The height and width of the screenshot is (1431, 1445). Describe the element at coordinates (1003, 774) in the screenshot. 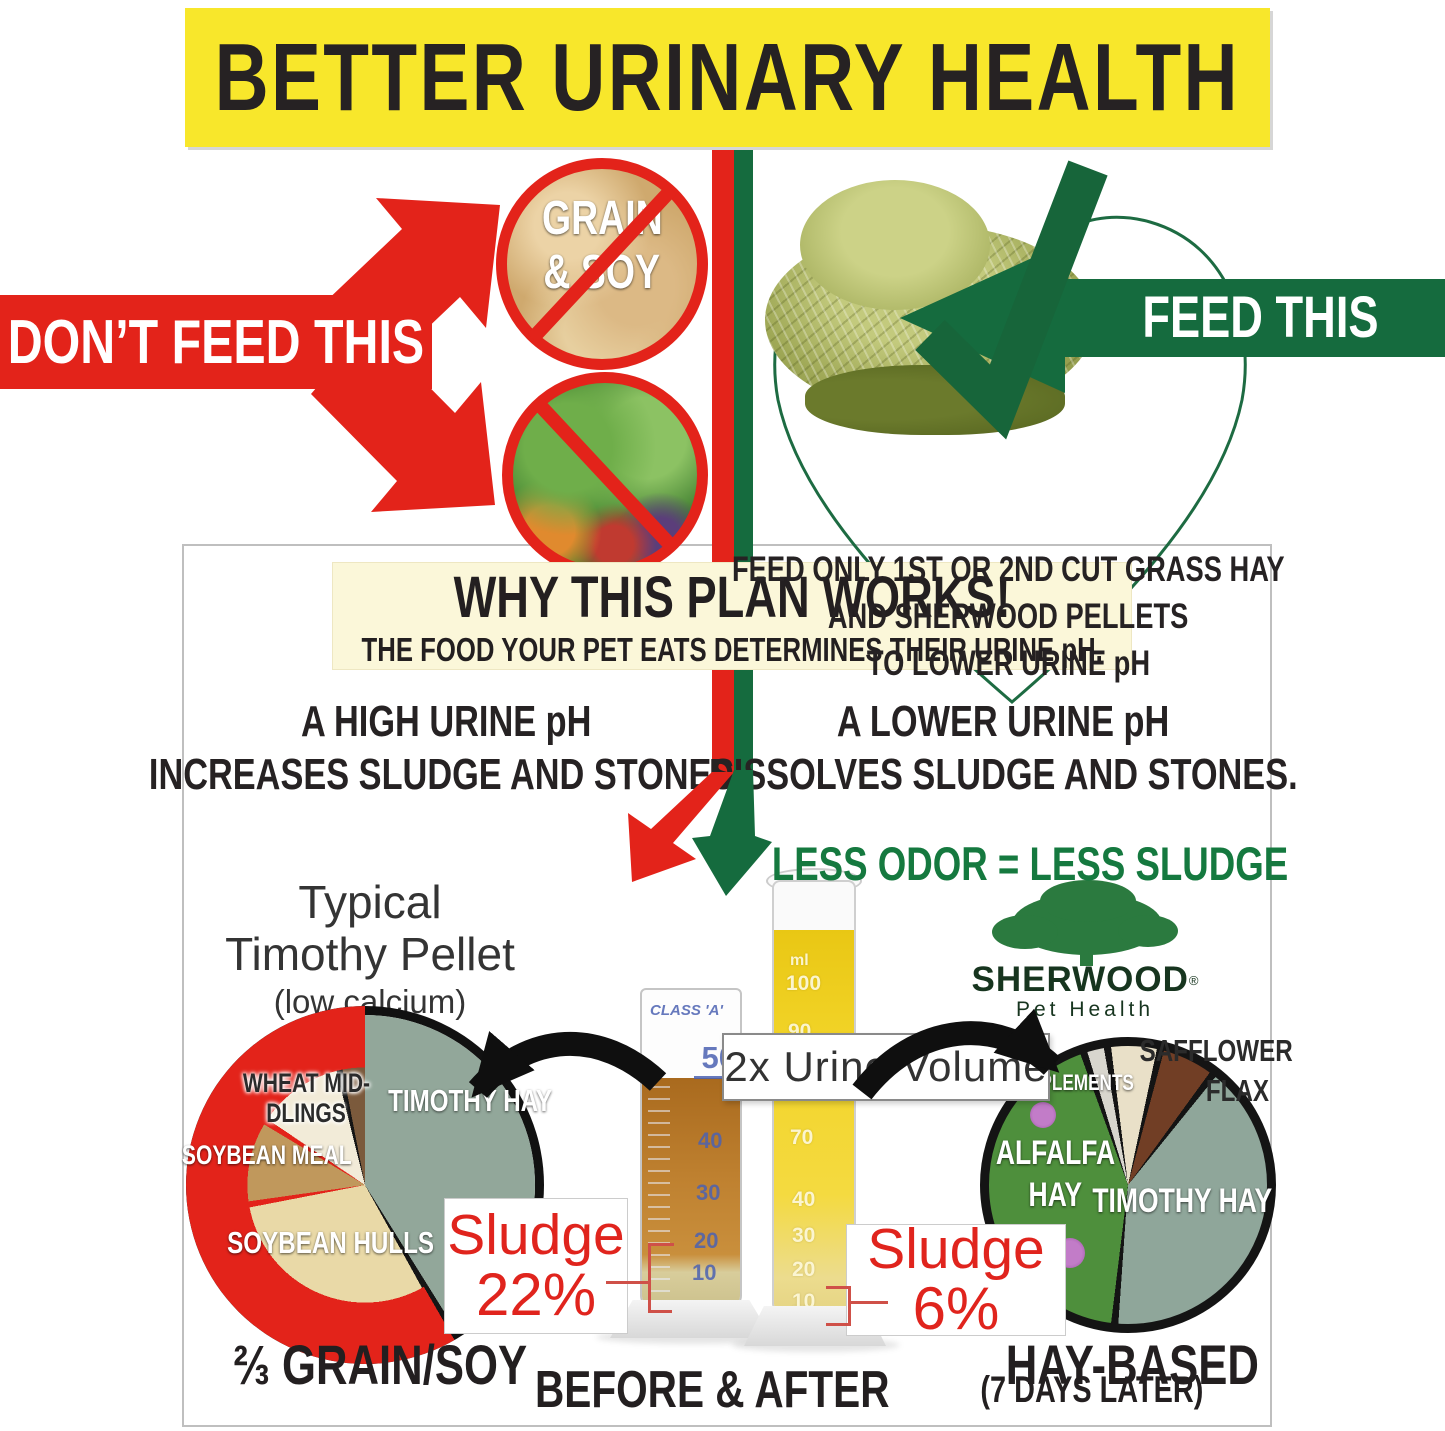

I see `low-ph-line2: DISSOLVES SLUDGE AND STONES.` at that location.